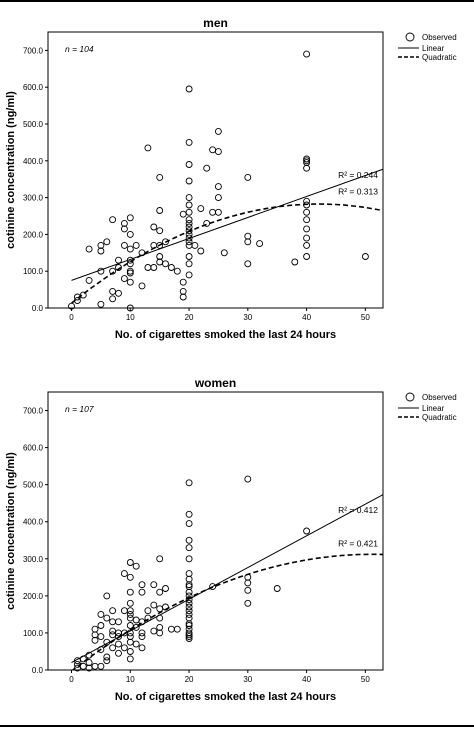 The image size is (474, 734). What do you see at coordinates (33, 124) in the screenshot?
I see `y-tick-label: 500.0` at bounding box center [33, 124].